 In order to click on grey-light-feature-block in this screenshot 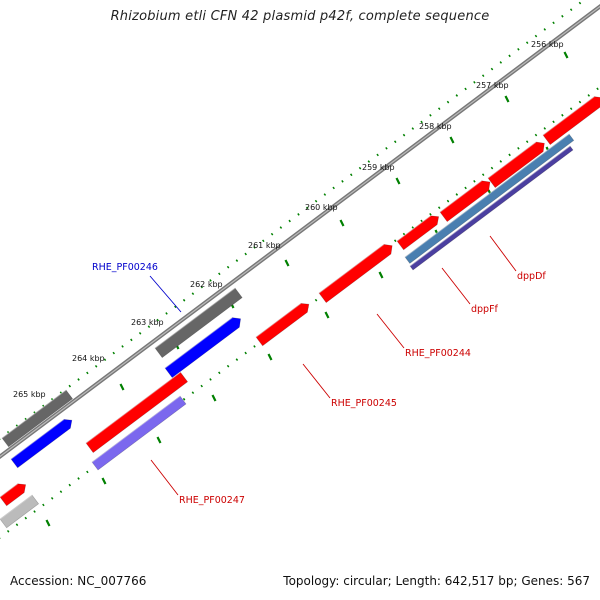, I will do `click(20, 511)`.